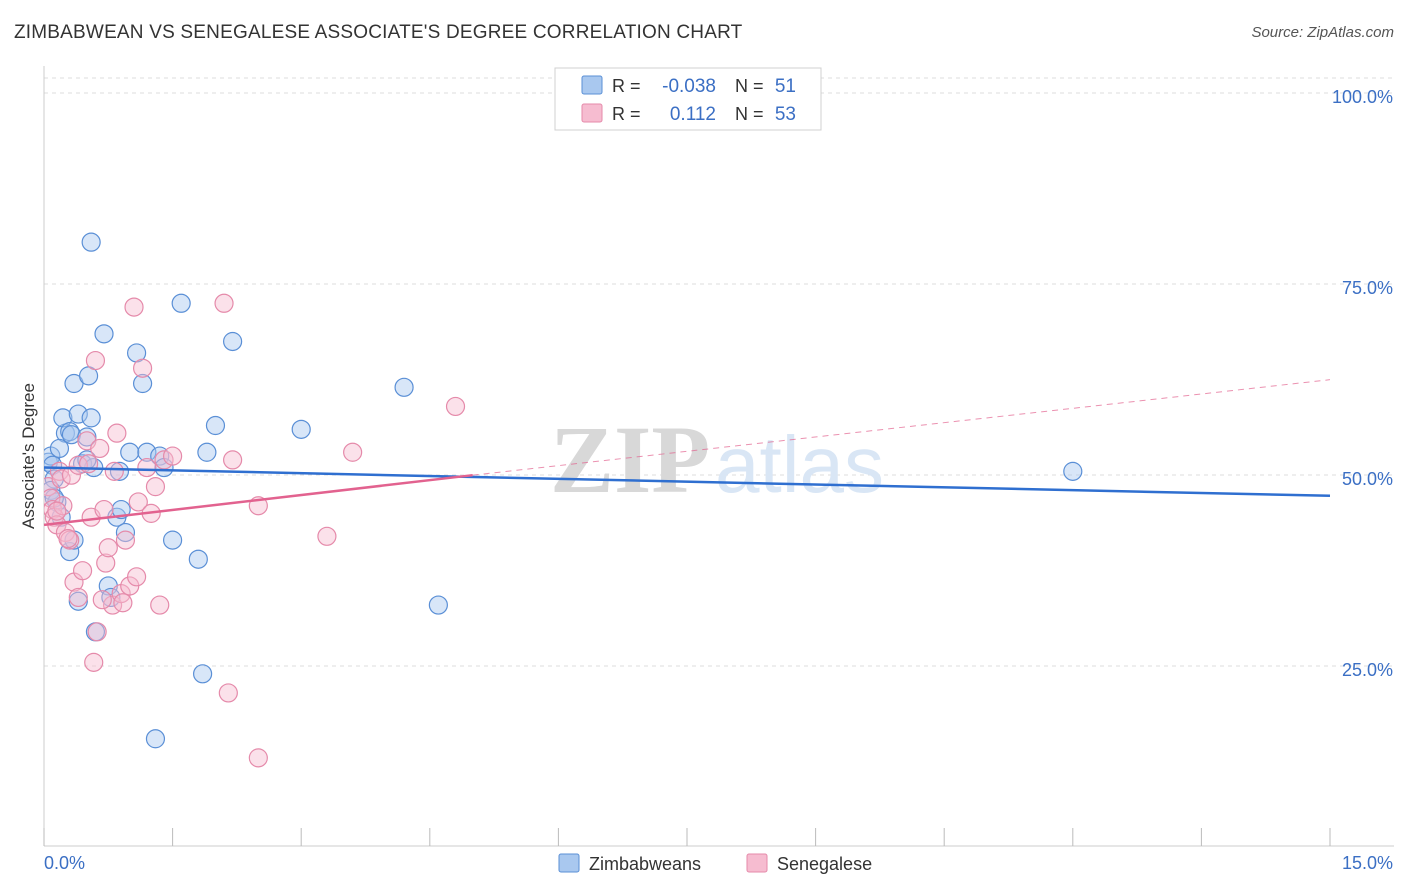 This screenshot has height=892, width=1406. I want to click on legend-n-value-2: 53, so click(785, 114).